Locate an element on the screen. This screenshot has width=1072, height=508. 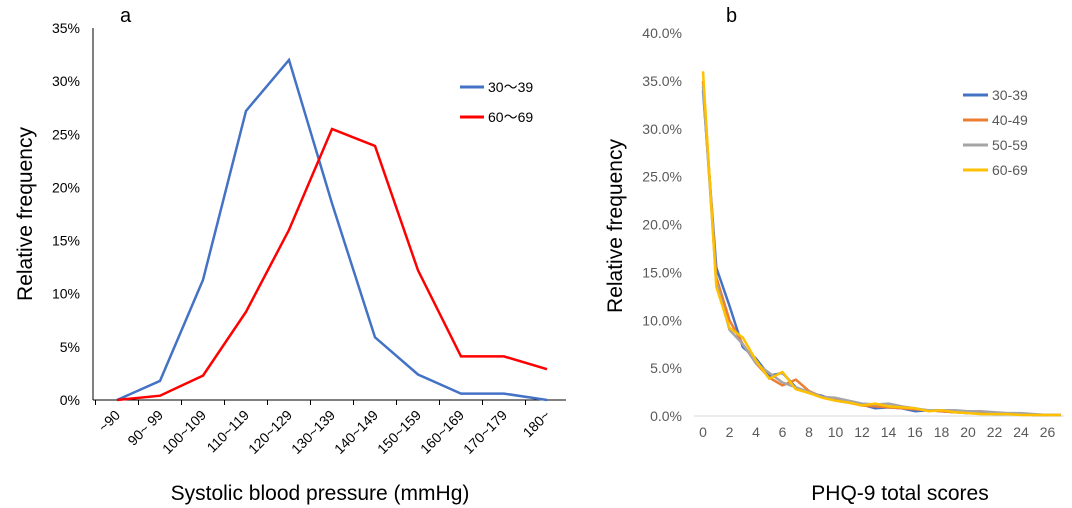
panel-b-y-tick-label: 40.0% is located at coordinates (662, 33).